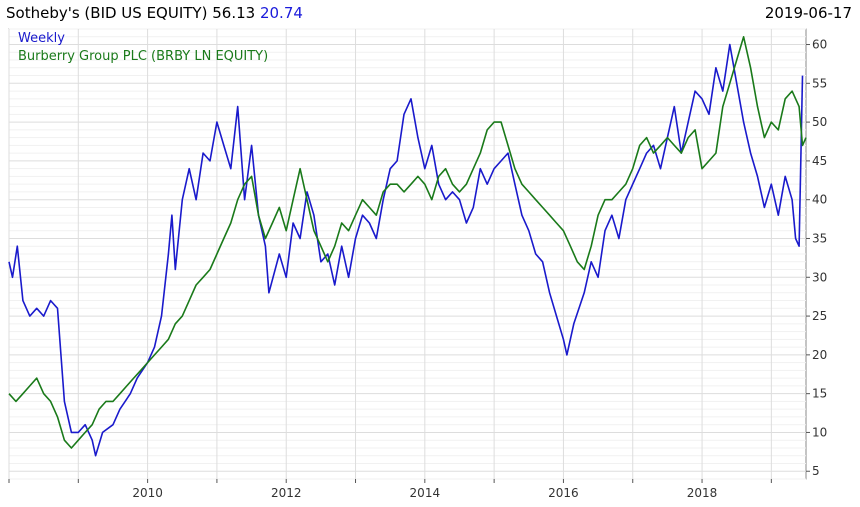  Describe the element at coordinates (234, 13) in the screenshot. I see `last-price: 56.13` at that location.